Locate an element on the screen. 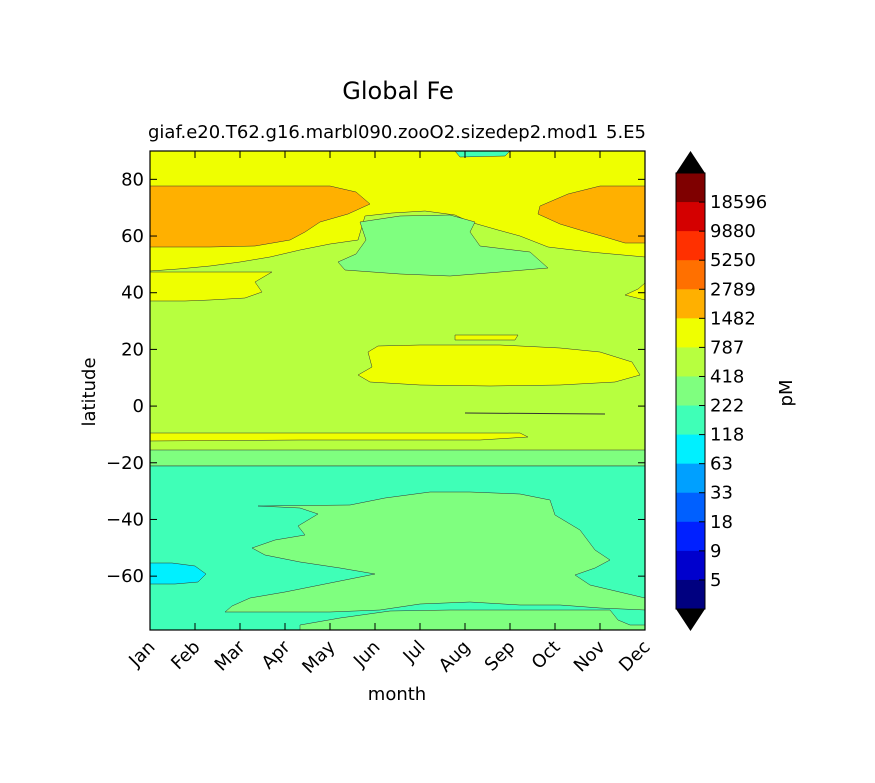  colorbar-tick-label: 418 is located at coordinates (727, 376).